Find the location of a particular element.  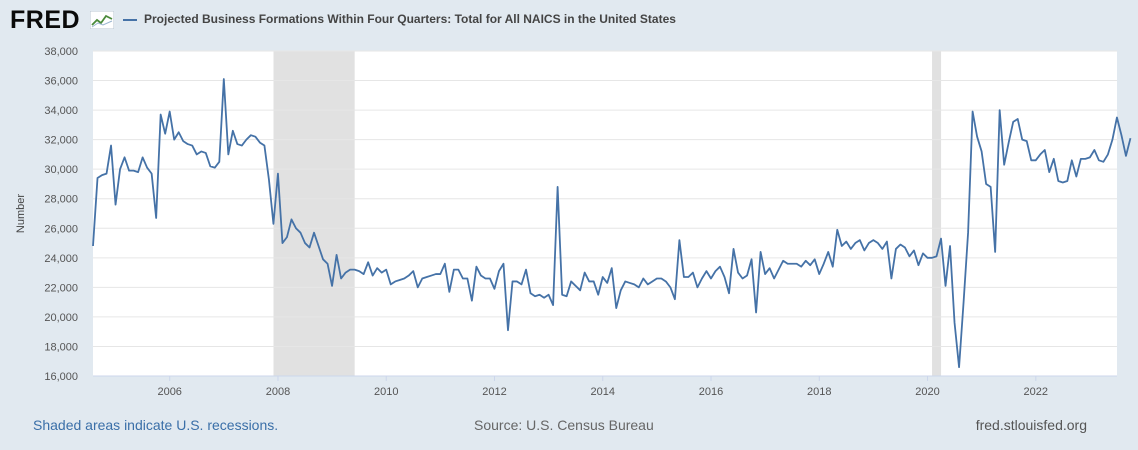

x-tick-label: 2018 is located at coordinates (819, 392).